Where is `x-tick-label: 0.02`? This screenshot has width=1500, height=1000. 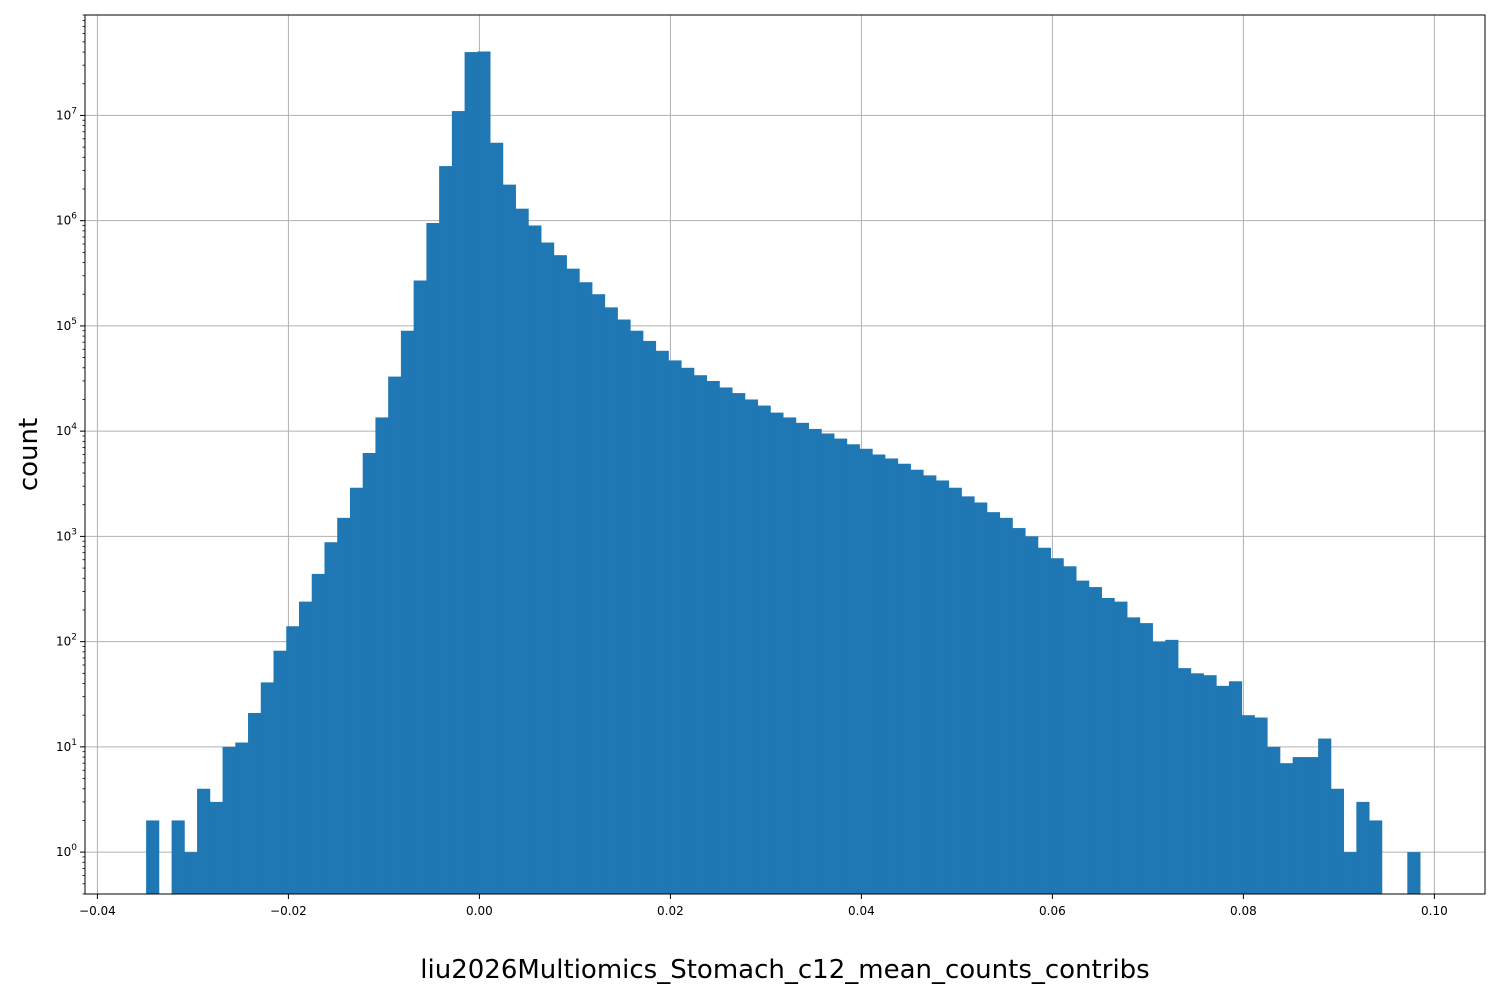
x-tick-label: 0.02 is located at coordinates (670, 911).